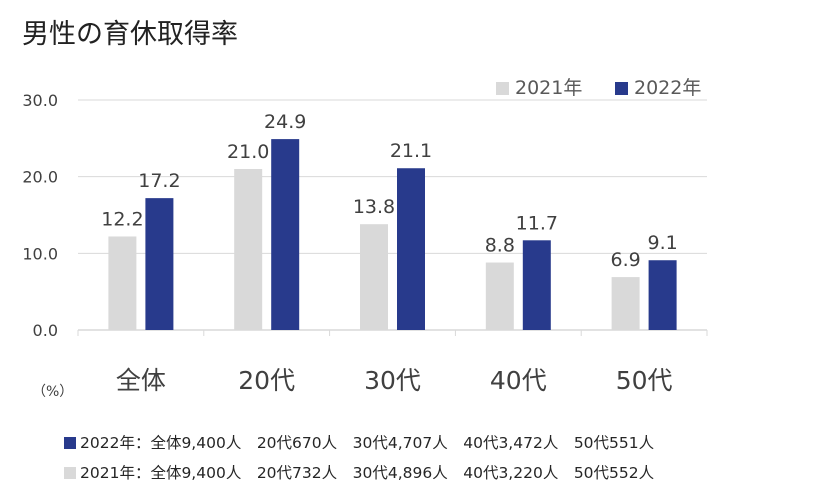 This screenshot has width=840, height=503. I want to click on data-label-2021-2: 13.8, so click(374, 207).